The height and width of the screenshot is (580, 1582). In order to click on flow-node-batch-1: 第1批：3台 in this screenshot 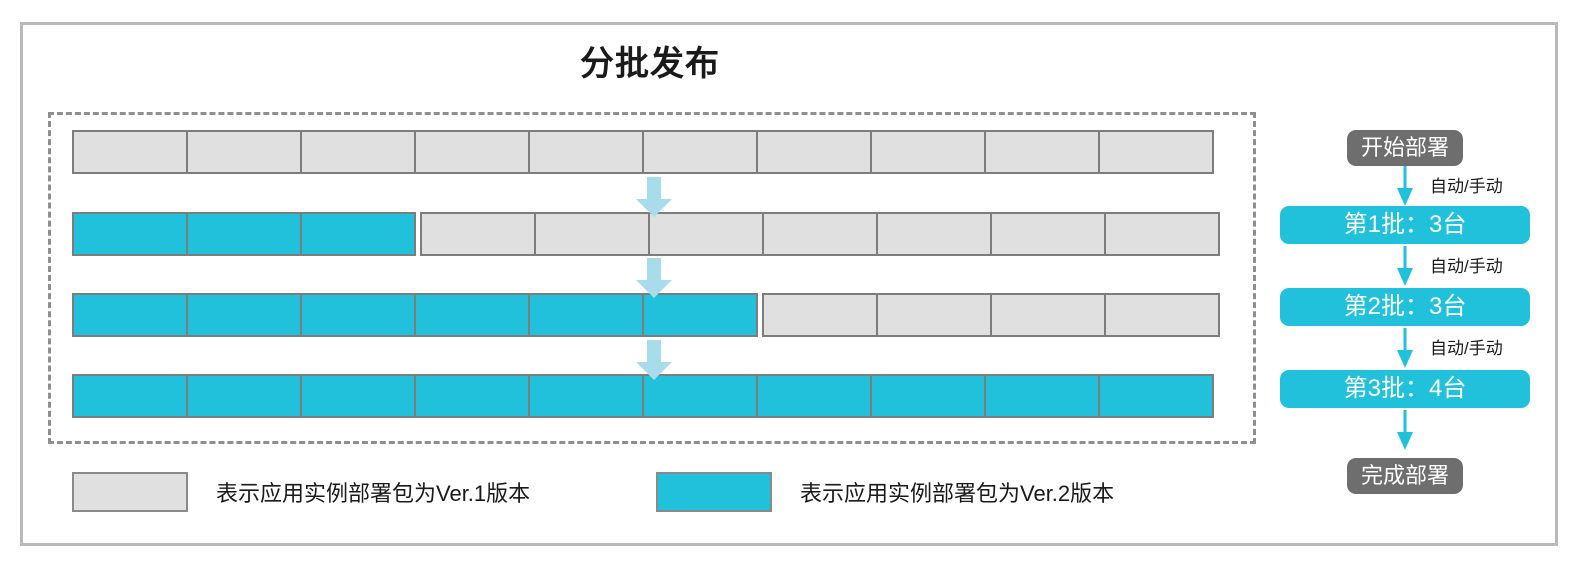, I will do `click(1405, 225)`.